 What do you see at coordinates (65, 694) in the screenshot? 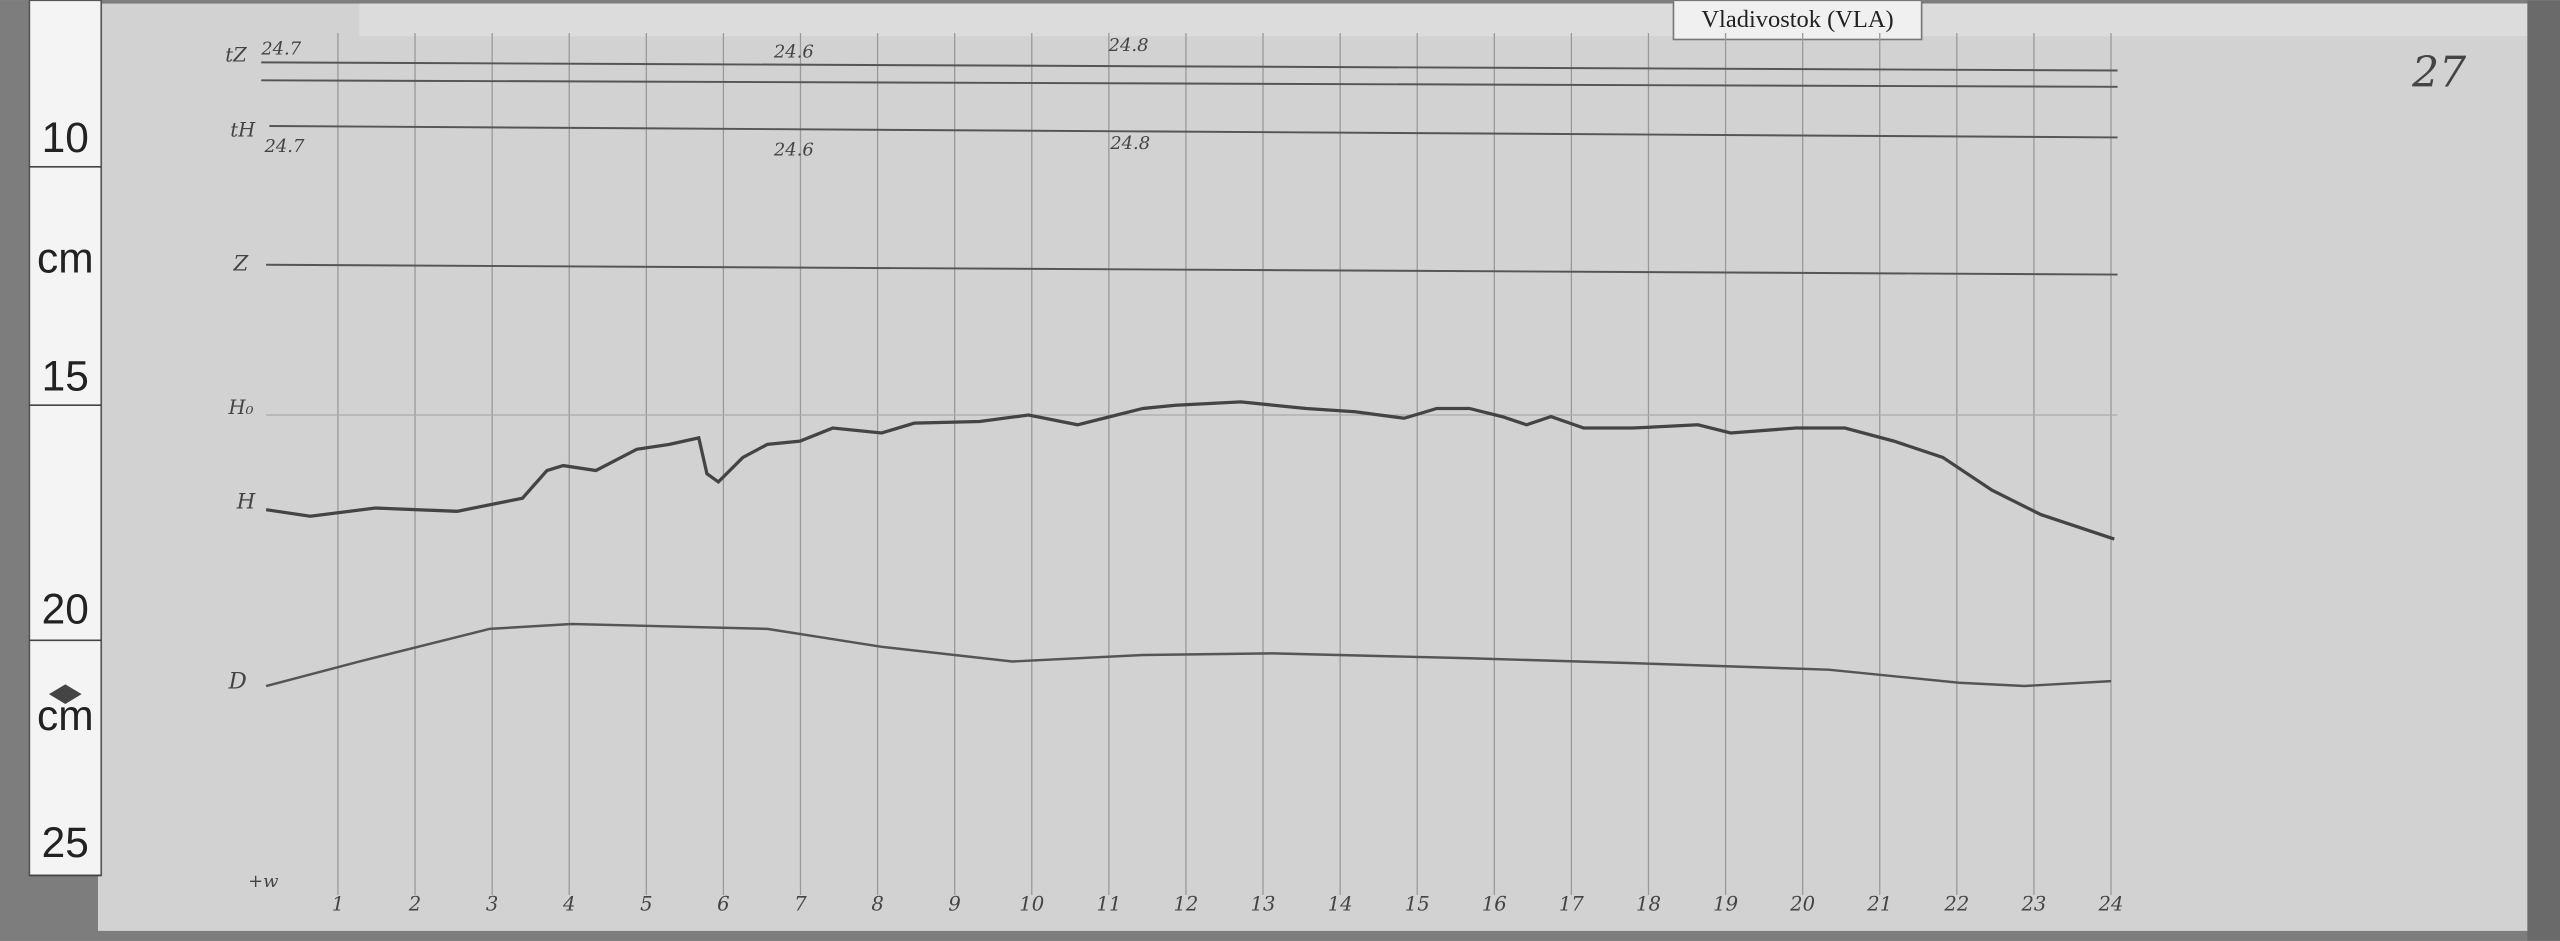
I see `ruler-marker` at bounding box center [65, 694].